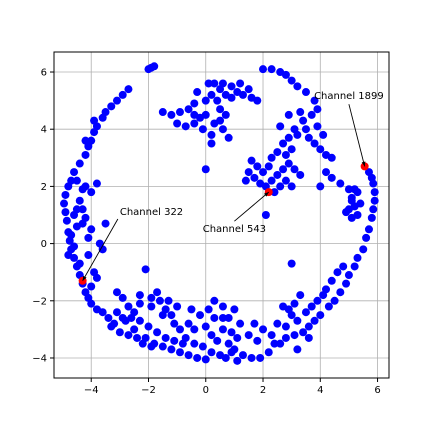 This screenshot has height=432, width=432. I want to click on annotation-label: Channel 543, so click(234, 229).